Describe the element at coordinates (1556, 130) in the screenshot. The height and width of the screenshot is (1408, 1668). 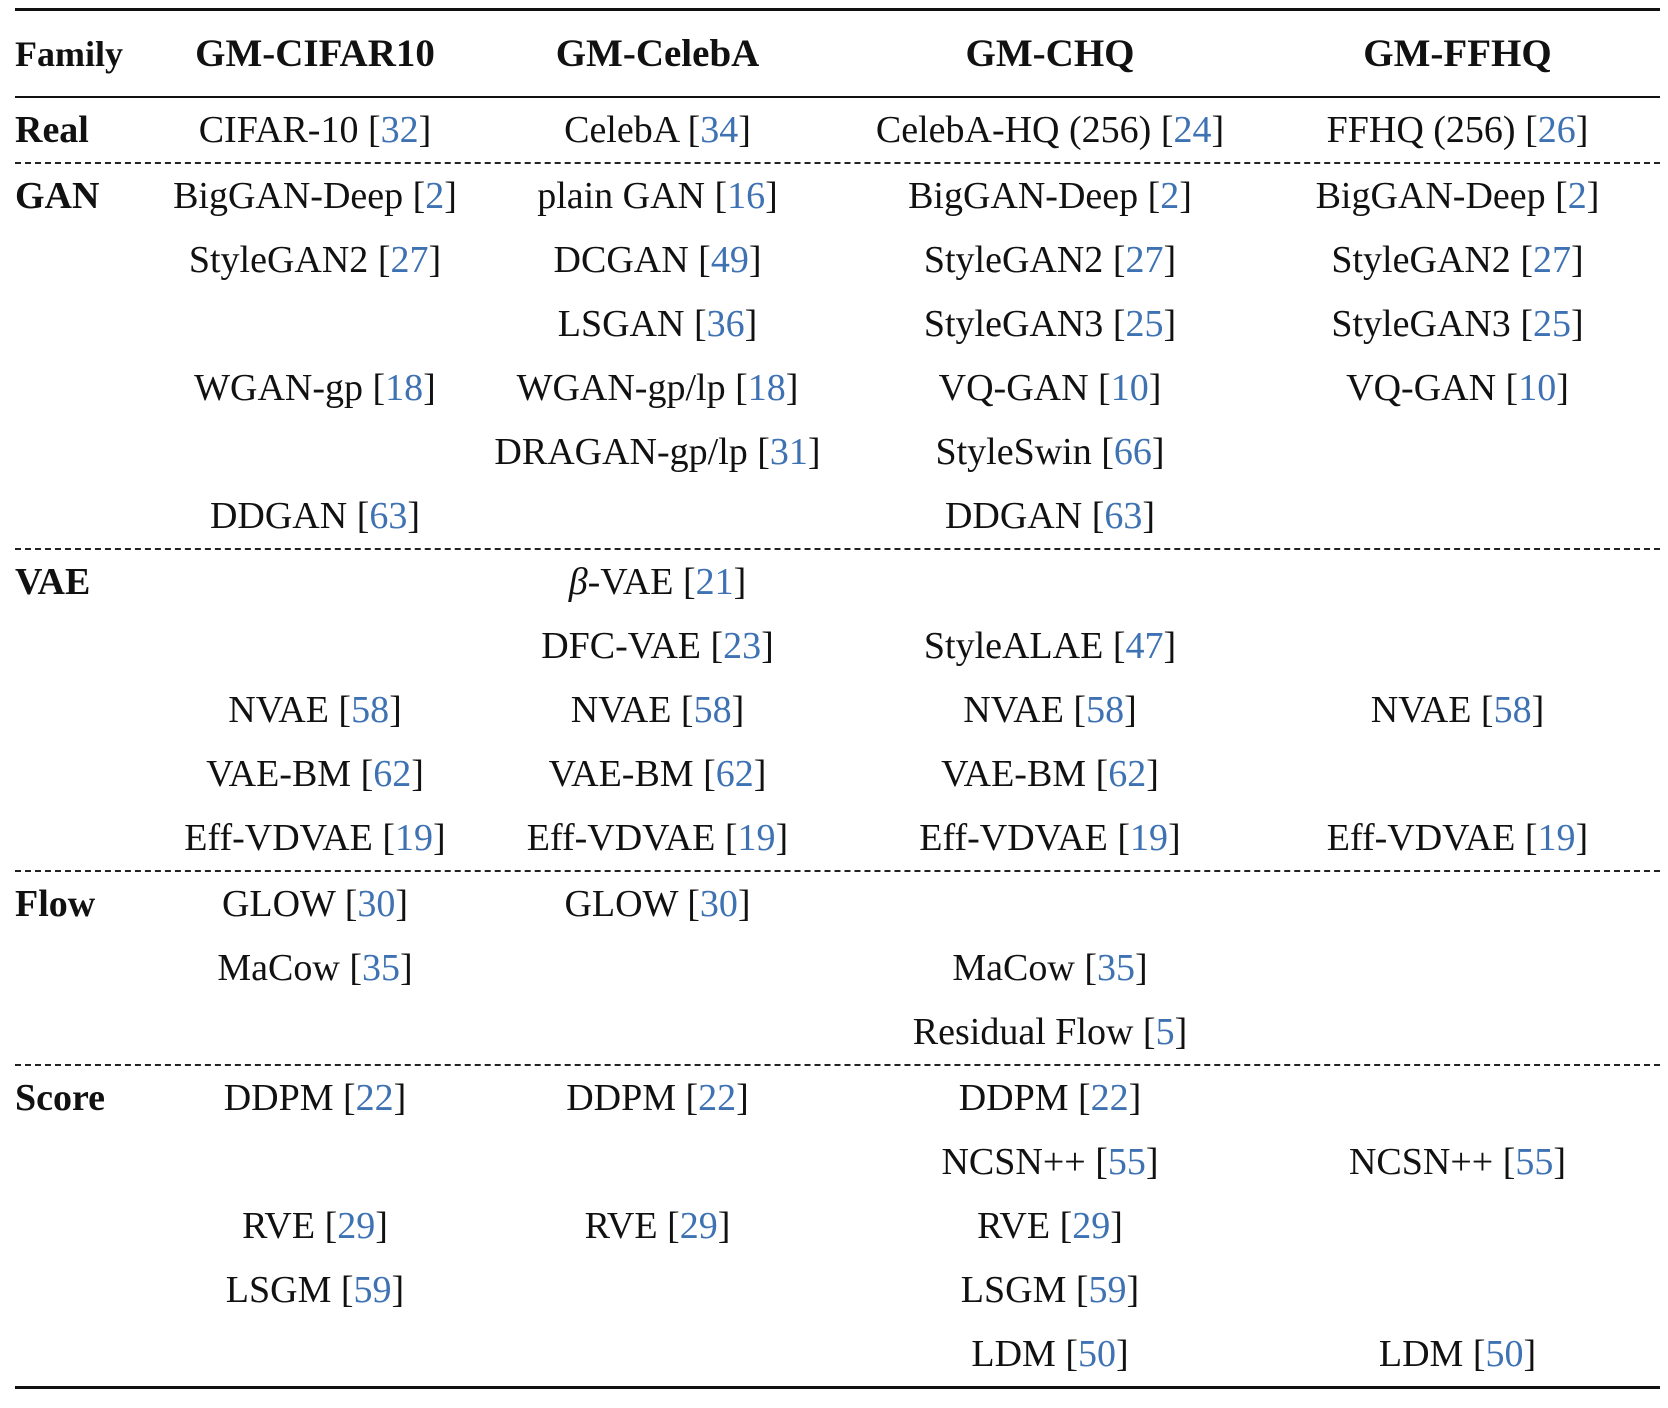
I see `citation-link: 26` at that location.